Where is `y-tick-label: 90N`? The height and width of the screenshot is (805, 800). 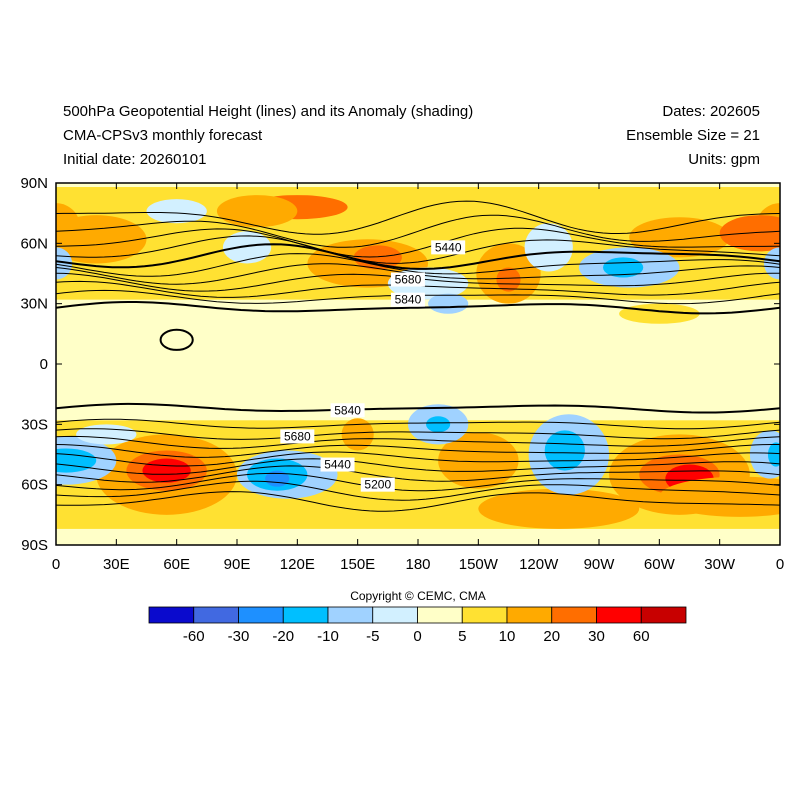
y-tick-label: 90N is located at coordinates (34, 183).